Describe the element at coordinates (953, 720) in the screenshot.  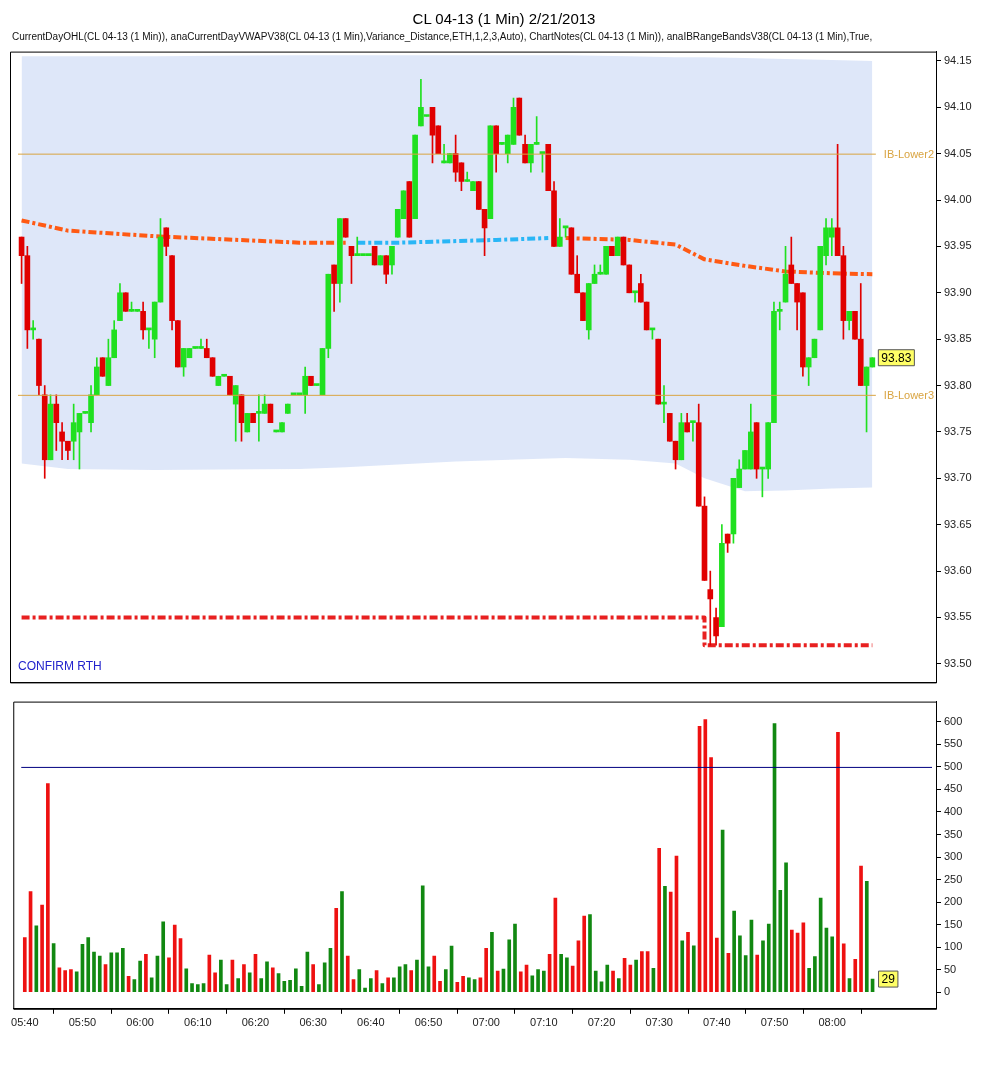
I see `y-tick-label: 600` at that location.